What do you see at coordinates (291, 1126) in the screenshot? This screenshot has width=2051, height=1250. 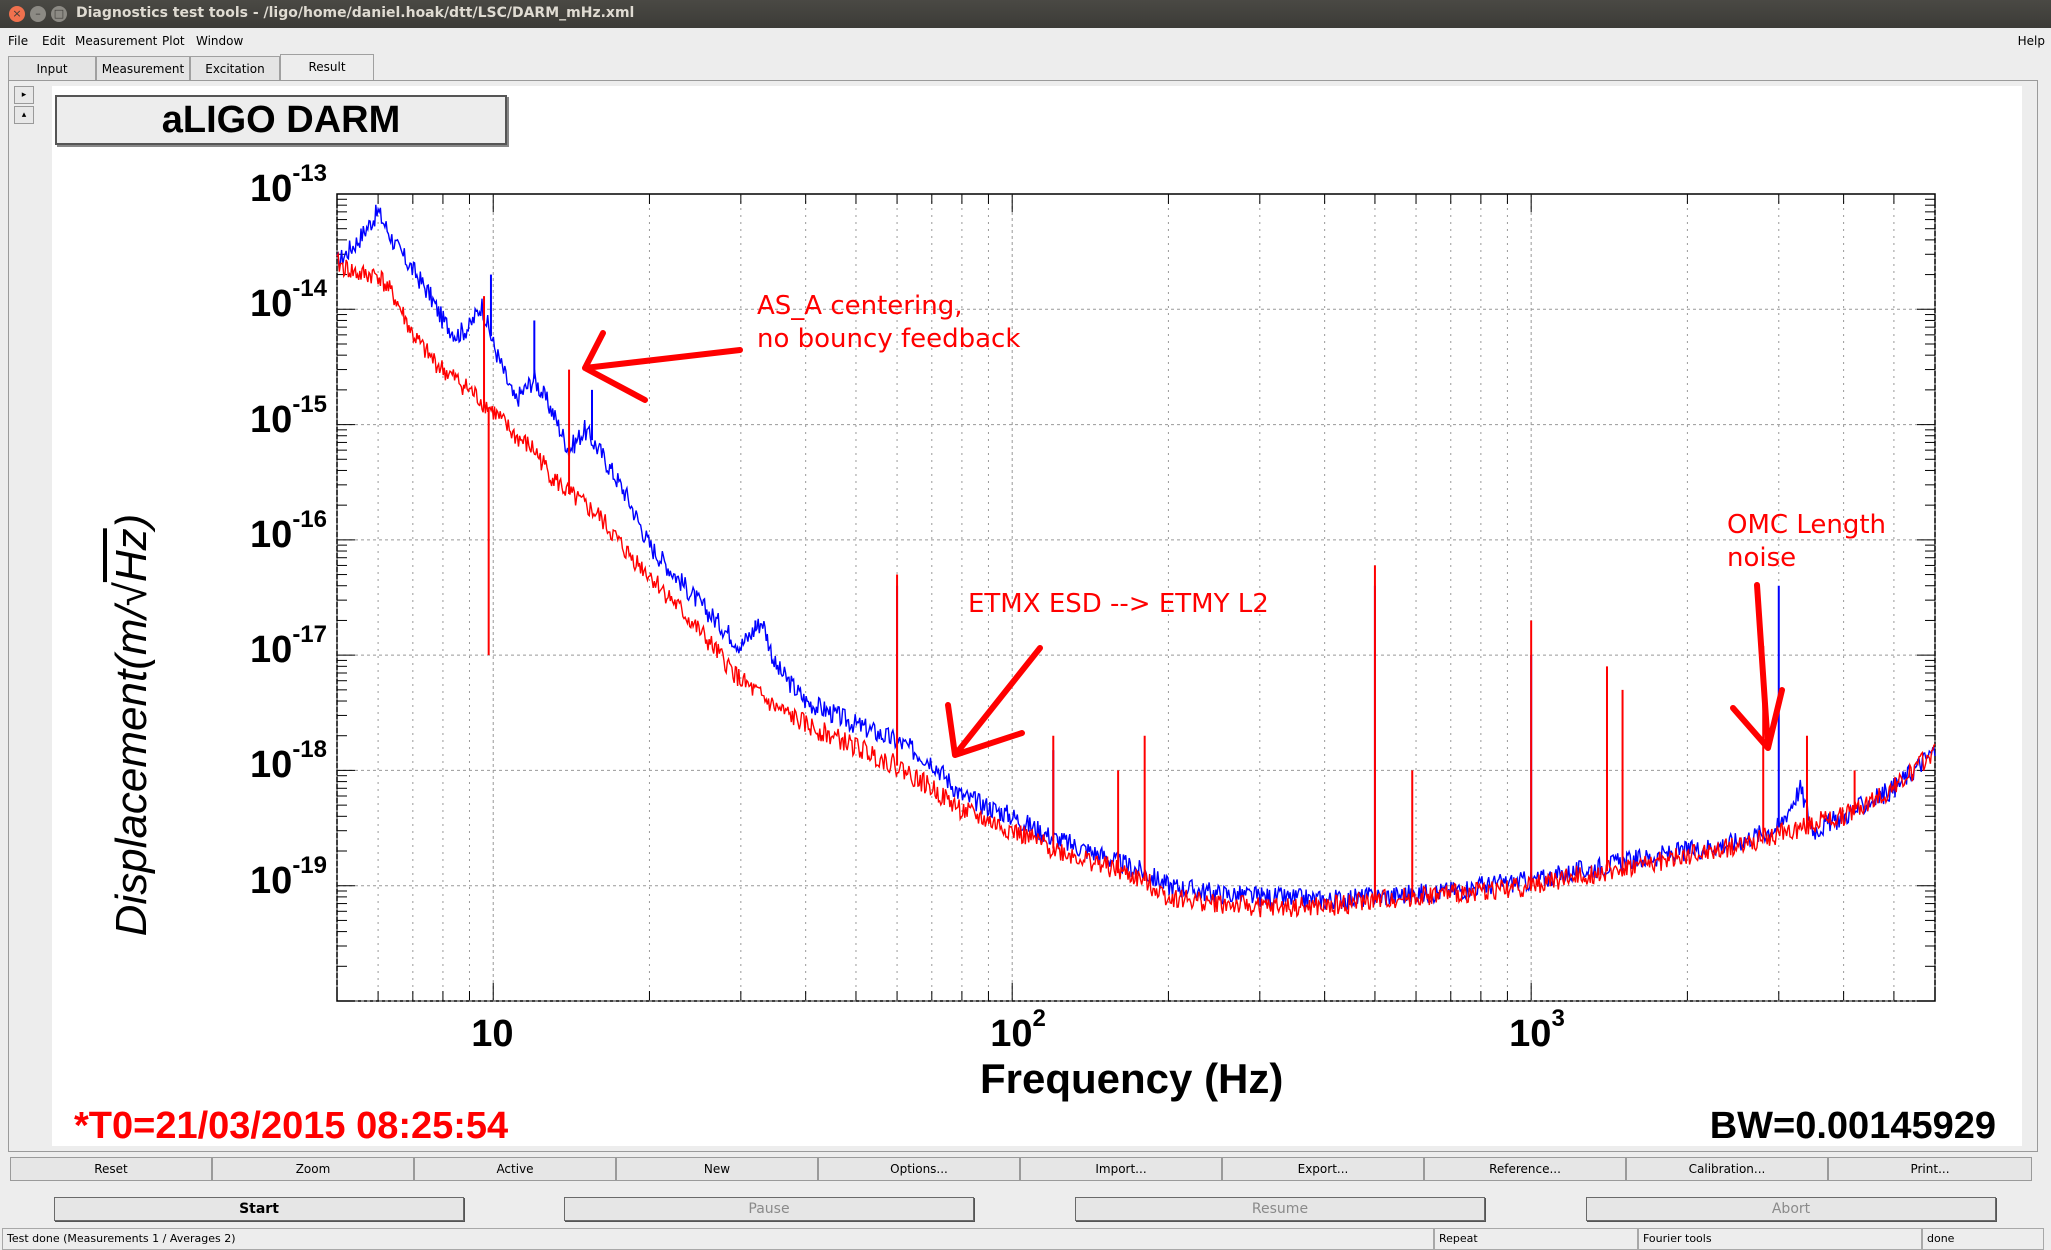 I see `t0-timestamp: *T0=21/03/2015 08:25:54` at bounding box center [291, 1126].